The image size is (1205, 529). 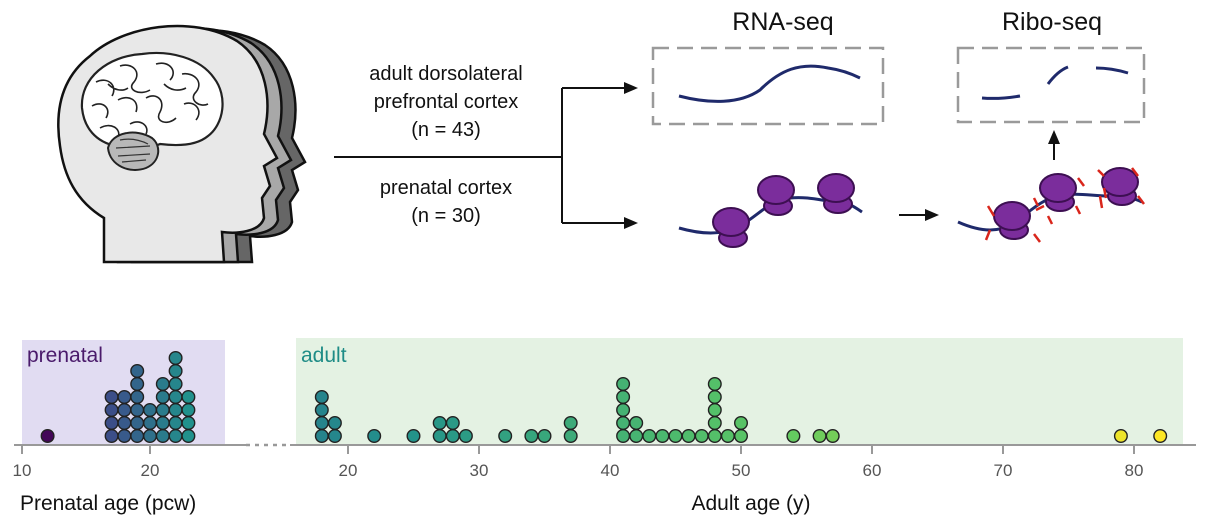 What do you see at coordinates (1055, 82) in the screenshot?
I see `riboseq-footprints-icon` at bounding box center [1055, 82].